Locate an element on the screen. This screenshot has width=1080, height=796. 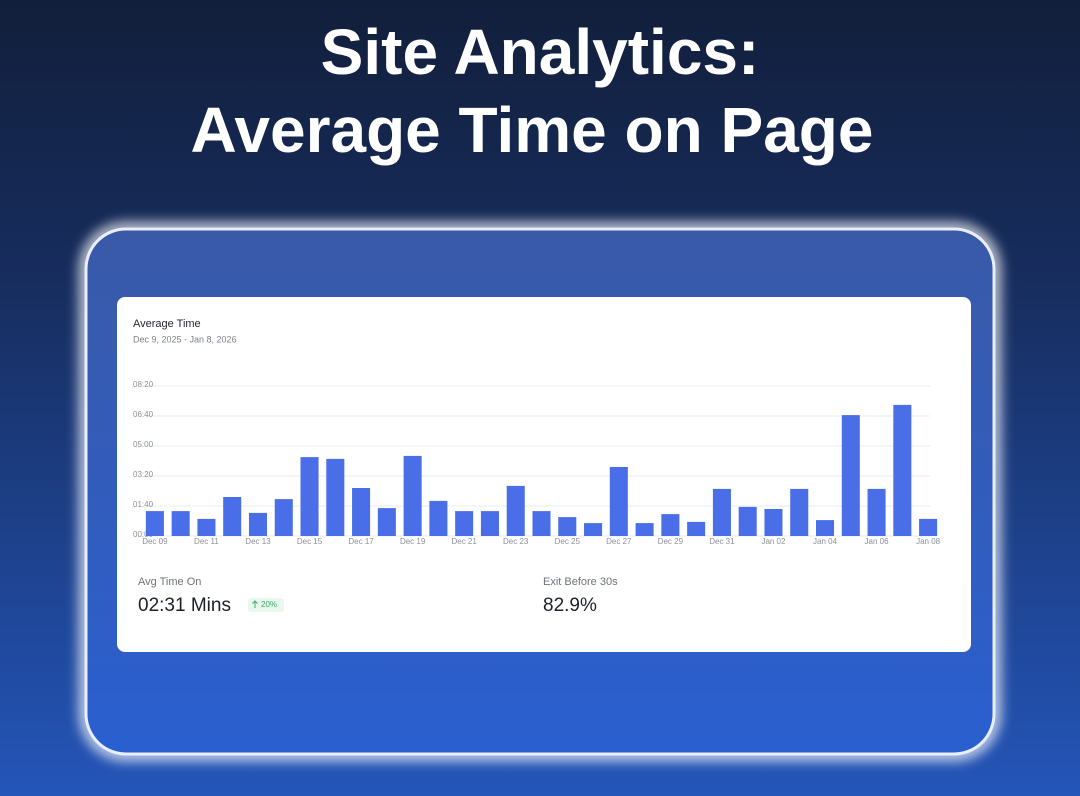
y-tick-label: 06:40 is located at coordinates (143, 414).